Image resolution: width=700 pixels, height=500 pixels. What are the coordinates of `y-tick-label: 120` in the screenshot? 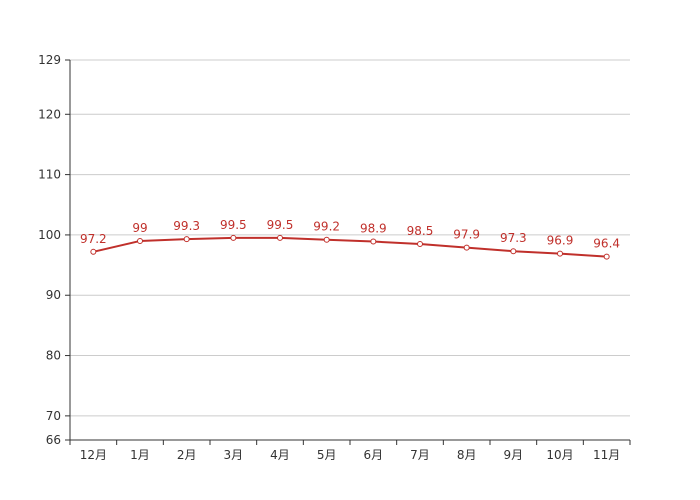 It's located at (49, 114).